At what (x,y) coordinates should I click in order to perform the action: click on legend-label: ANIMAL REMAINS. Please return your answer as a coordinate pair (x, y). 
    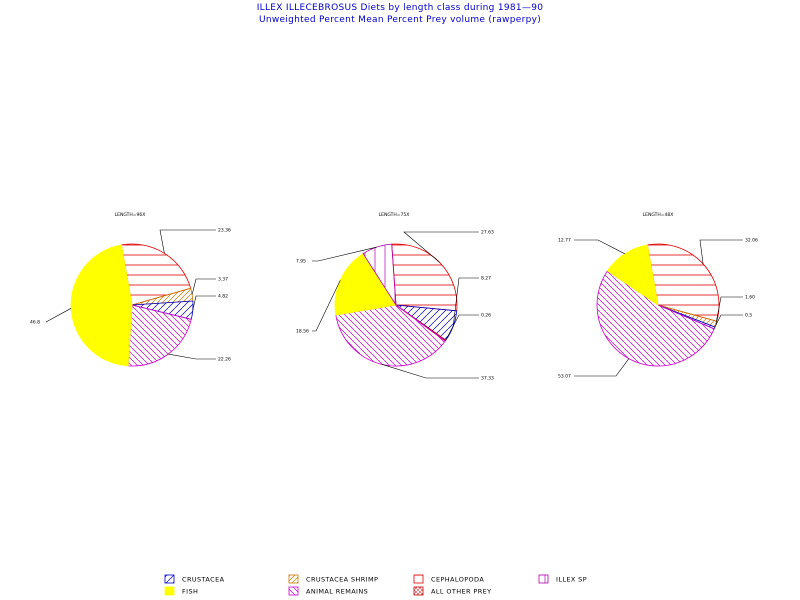
    Looking at the image, I should click on (337, 592).